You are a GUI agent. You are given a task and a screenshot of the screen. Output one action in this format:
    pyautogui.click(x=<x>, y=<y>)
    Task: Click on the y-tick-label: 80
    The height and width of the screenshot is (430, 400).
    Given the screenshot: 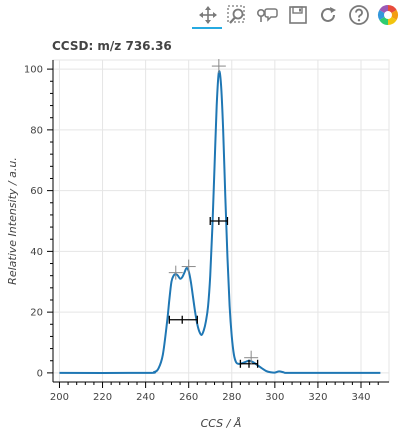 What is the action you would take?
    pyautogui.click(x=36, y=130)
    